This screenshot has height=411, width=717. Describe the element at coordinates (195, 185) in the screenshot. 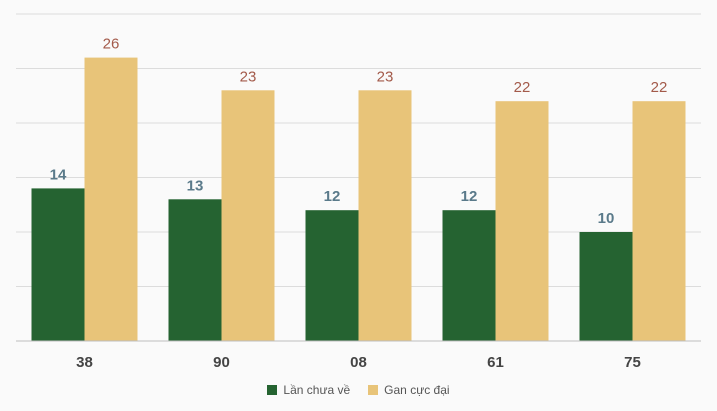

I see `data-label-series-1-90: 13` at that location.